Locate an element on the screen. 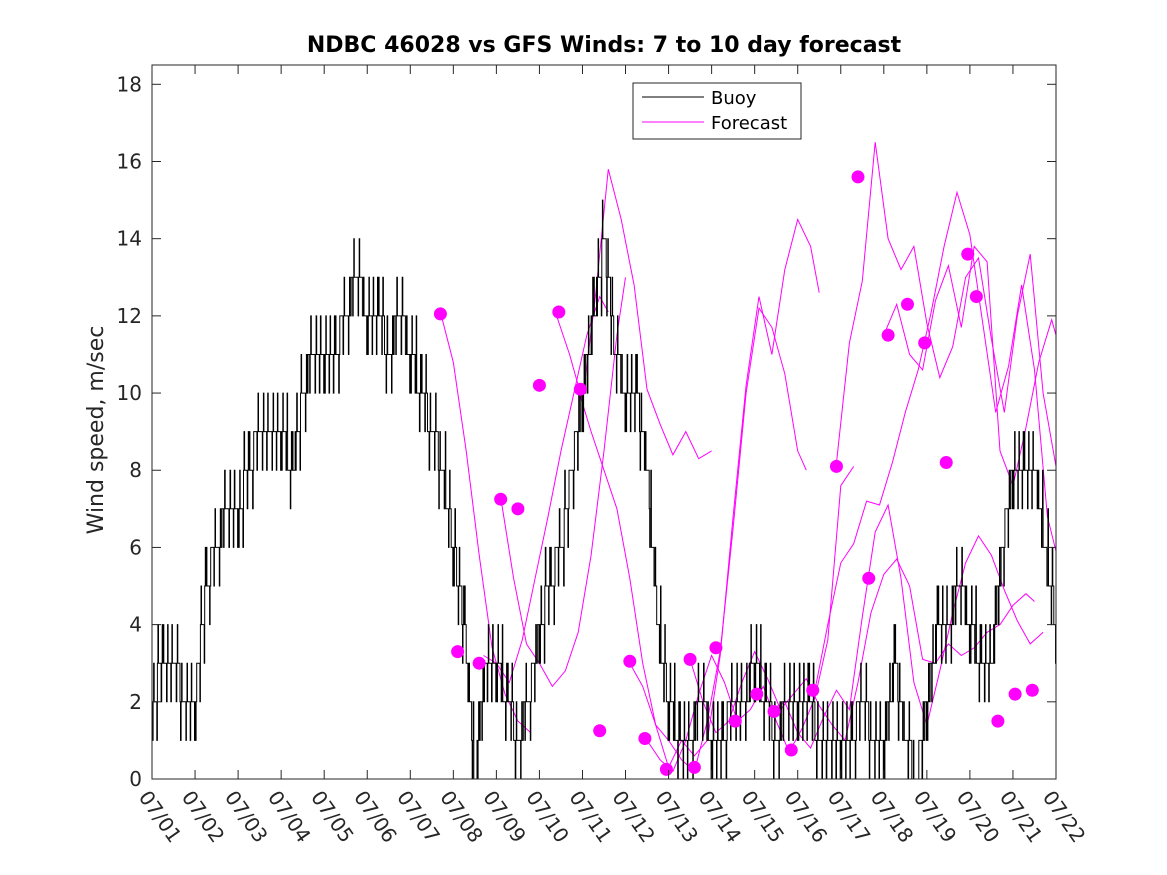 The height and width of the screenshot is (875, 1167). x-tick-label: 07/16 is located at coordinates (806, 816).